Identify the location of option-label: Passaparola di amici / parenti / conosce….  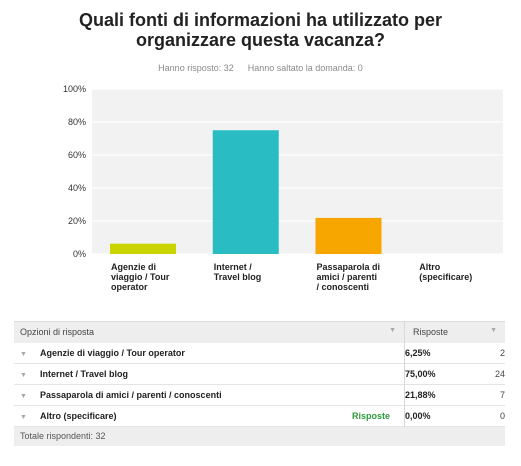
(131, 395).